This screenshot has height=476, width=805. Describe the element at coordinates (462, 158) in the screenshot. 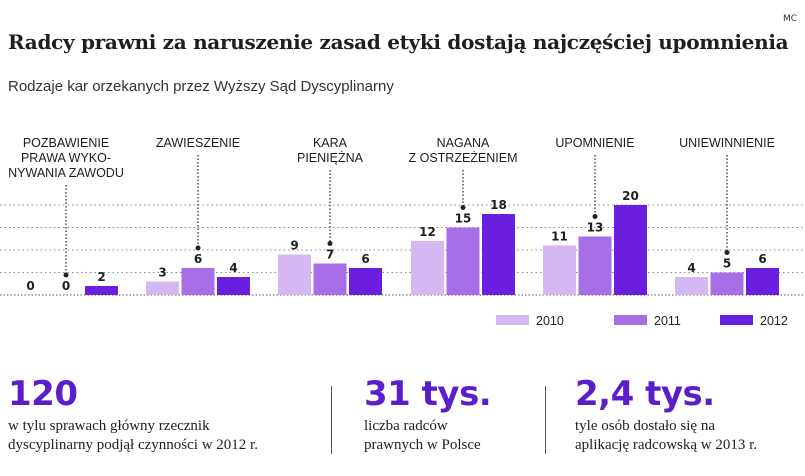

I see `category-label: Z OSTRZEŻENIEM` at that location.